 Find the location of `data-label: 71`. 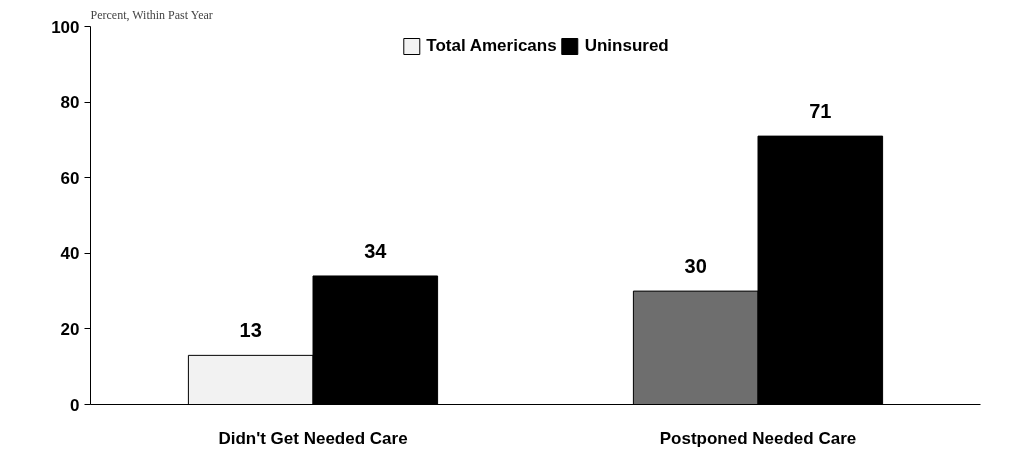

data-label: 71 is located at coordinates (820, 111).